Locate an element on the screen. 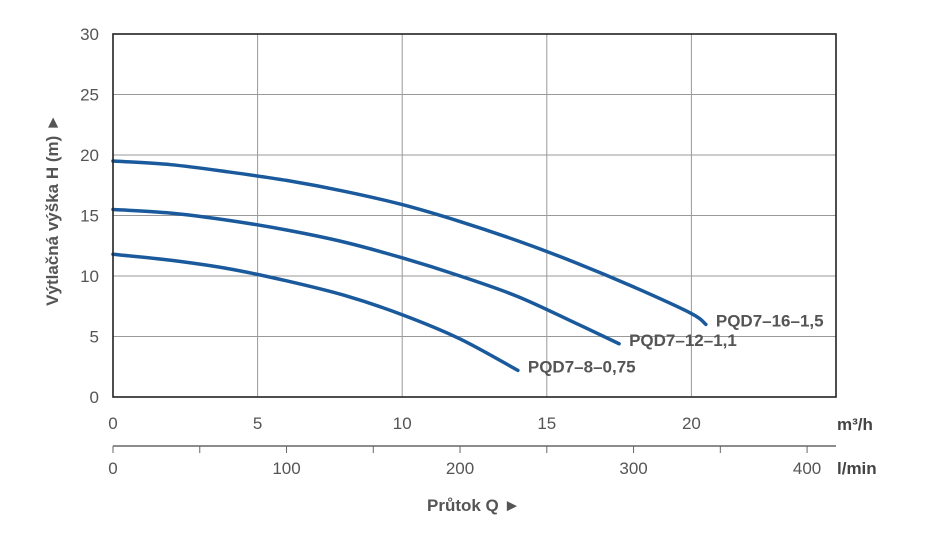  x2-tick-label: 400 is located at coordinates (807, 468).